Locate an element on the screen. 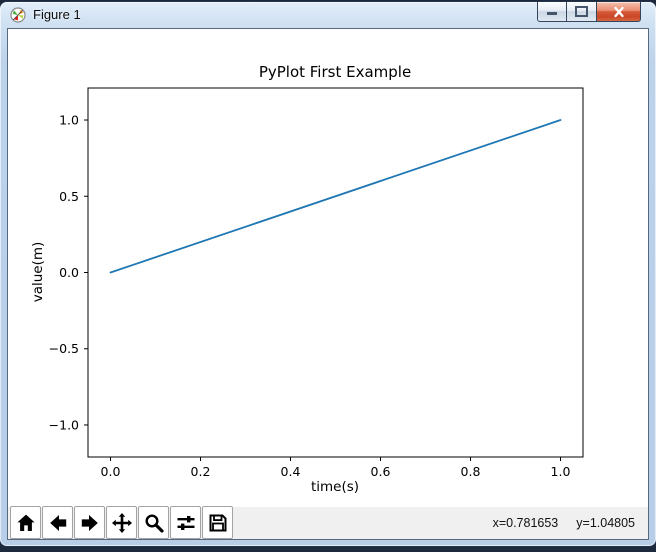  plot-title: PyPlot First Example is located at coordinates (335, 72).